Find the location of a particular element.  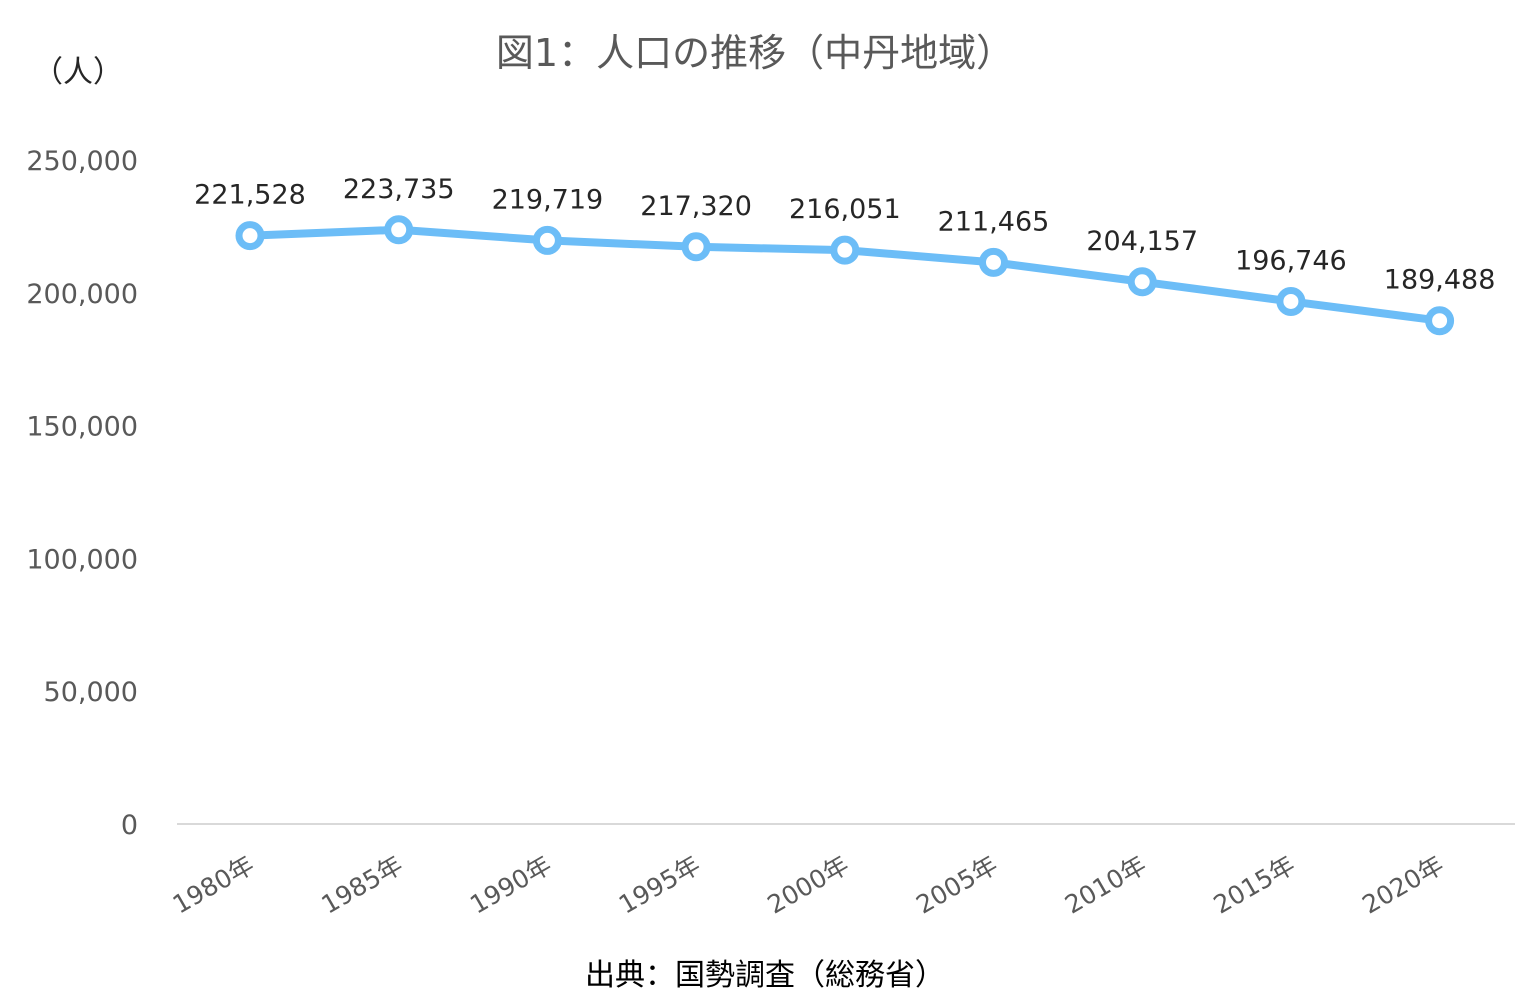

x-tick-label: 2015年 is located at coordinates (1254, 884).